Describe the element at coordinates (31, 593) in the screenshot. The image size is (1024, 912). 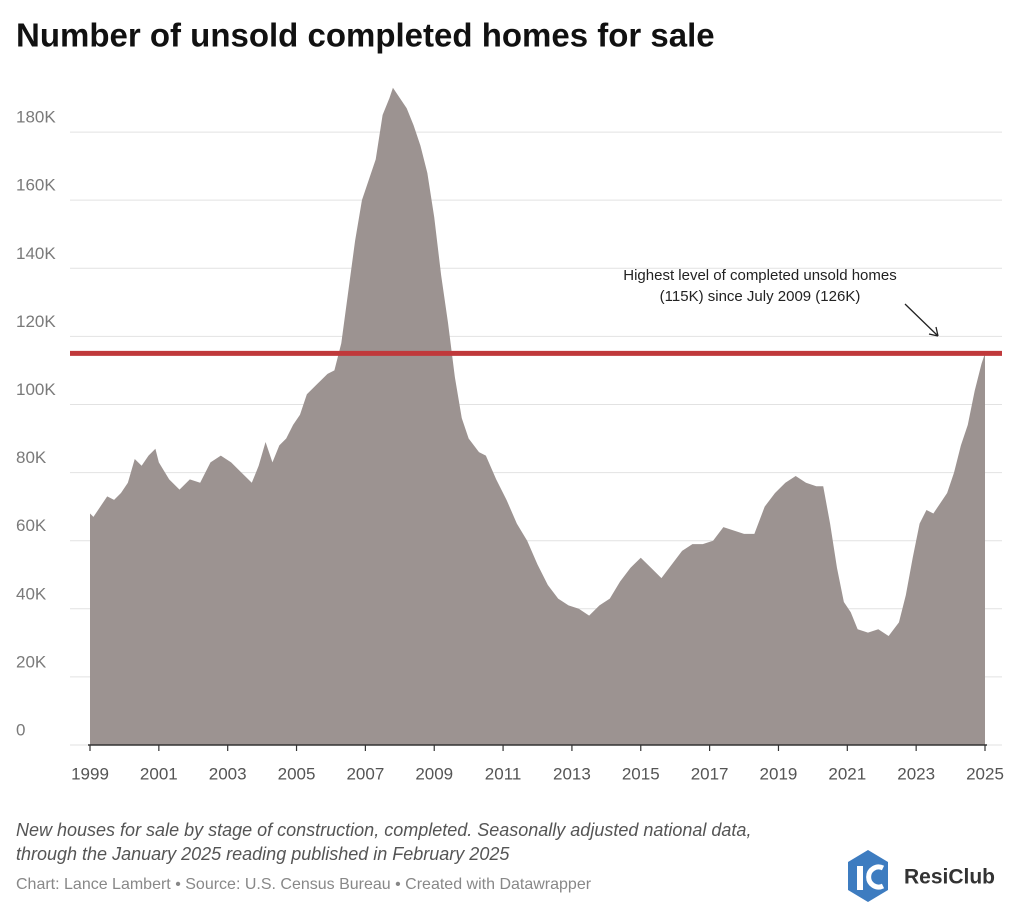
I see `y-tick-label: 40K` at that location.